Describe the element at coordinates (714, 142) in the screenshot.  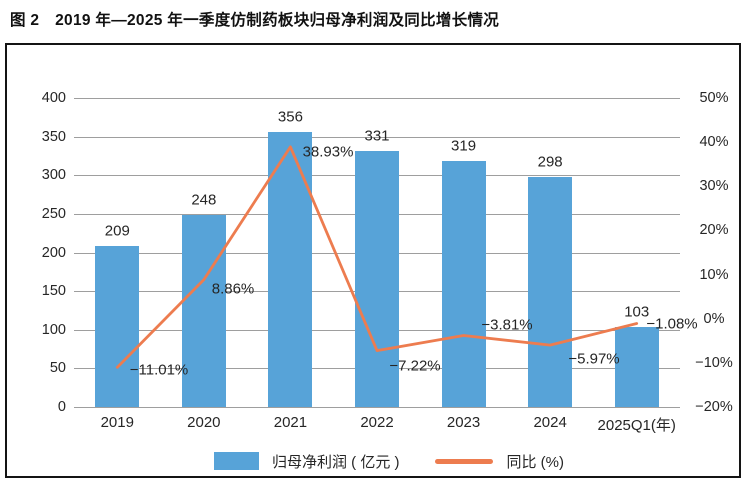
I see `right-axis-tick-label: 40%` at that location.